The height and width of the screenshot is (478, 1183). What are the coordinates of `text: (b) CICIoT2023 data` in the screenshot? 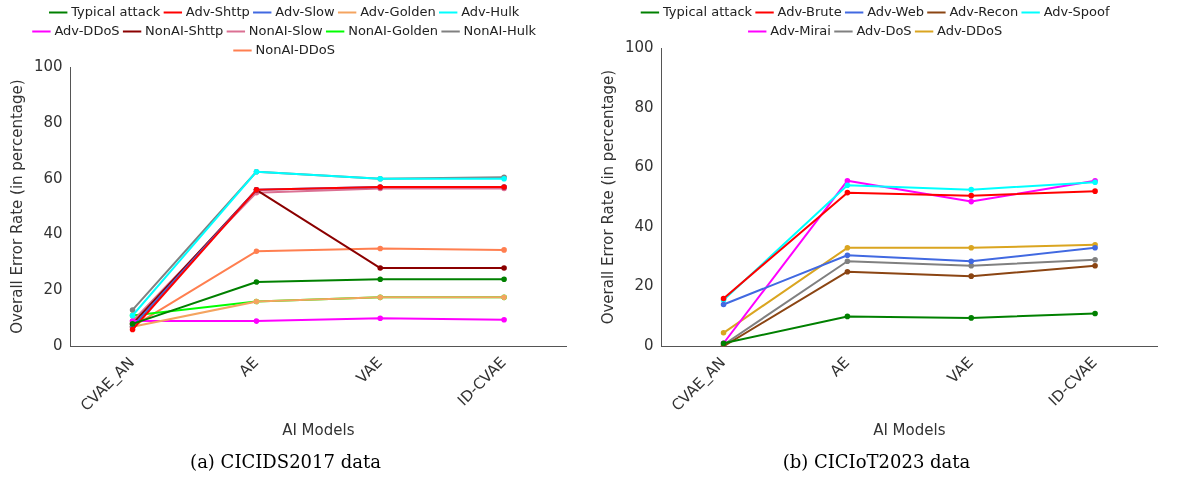 It's located at (876, 461).